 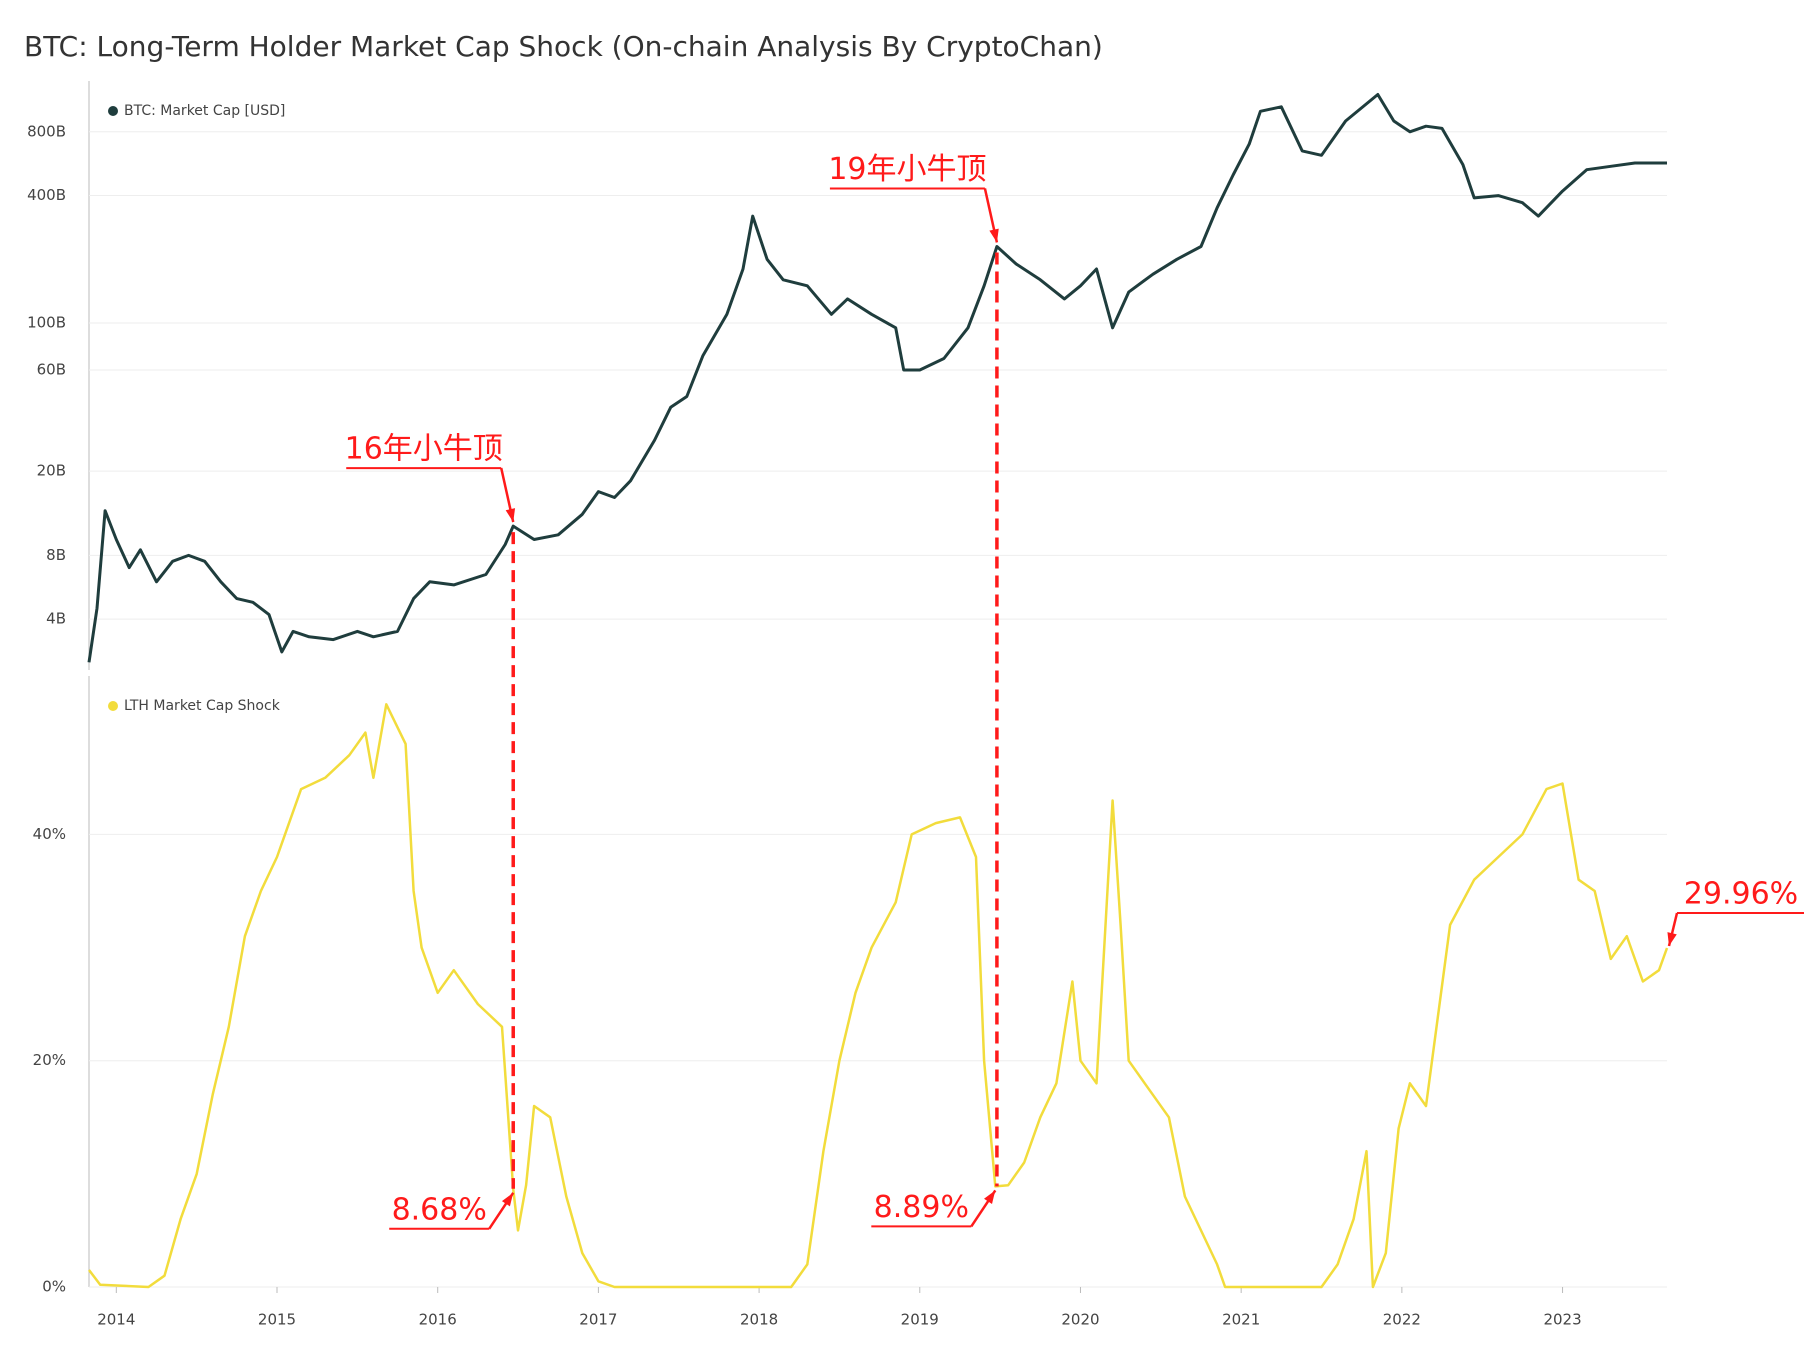 I want to click on y-tick-label: 8B, so click(x=56, y=555).